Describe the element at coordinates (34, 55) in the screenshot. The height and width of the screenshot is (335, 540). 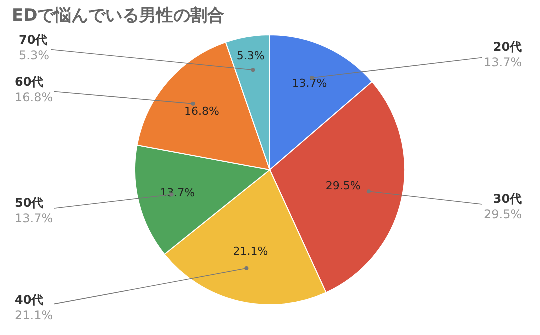
I see `text: 5.3%` at that location.